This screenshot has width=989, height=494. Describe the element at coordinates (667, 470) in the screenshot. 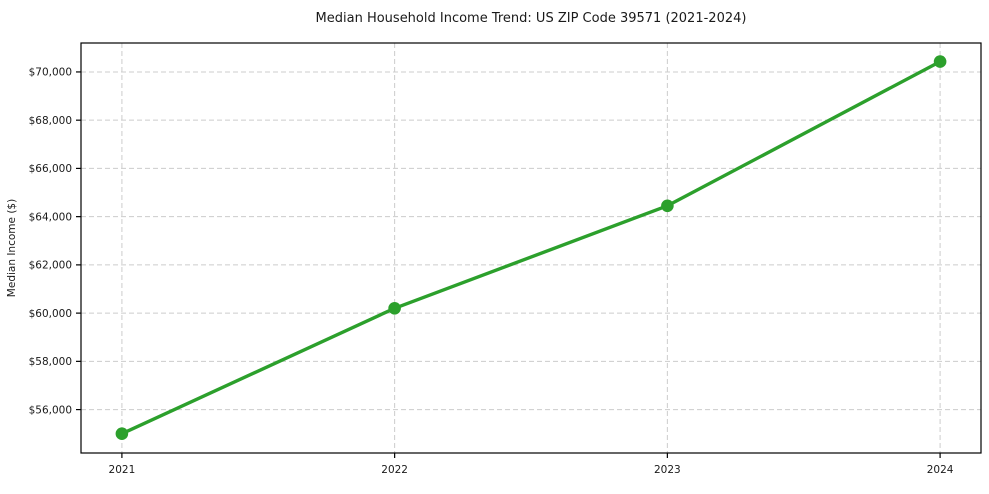

I see `x-tick-label: 2023` at that location.